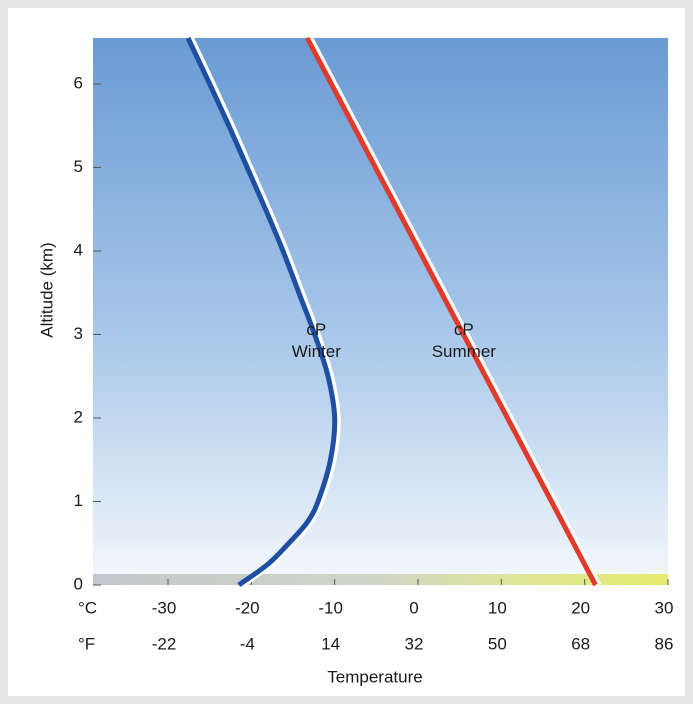  Describe the element at coordinates (78, 249) in the screenshot. I see `y-tick-label: 4` at that location.